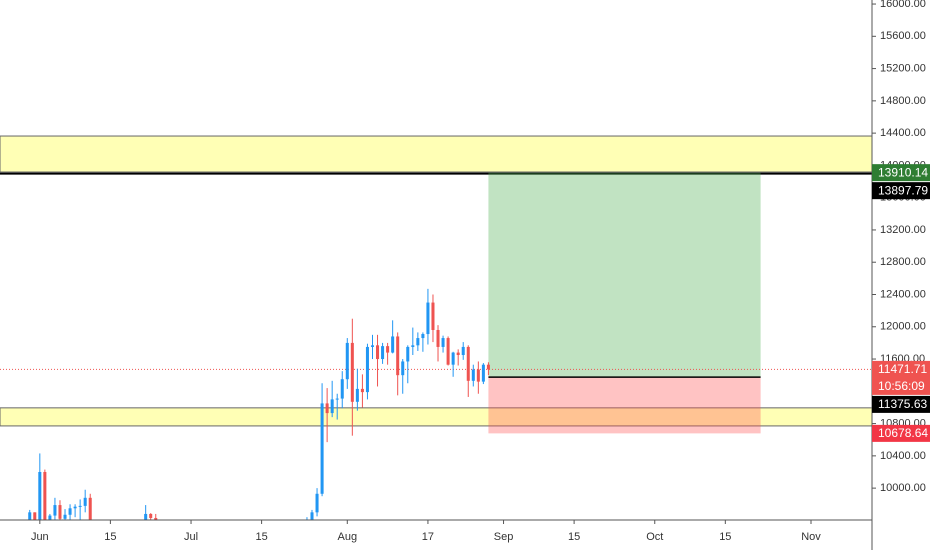 The width and height of the screenshot is (932, 550). What do you see at coordinates (624, 275) in the screenshot?
I see `target-area` at bounding box center [624, 275].